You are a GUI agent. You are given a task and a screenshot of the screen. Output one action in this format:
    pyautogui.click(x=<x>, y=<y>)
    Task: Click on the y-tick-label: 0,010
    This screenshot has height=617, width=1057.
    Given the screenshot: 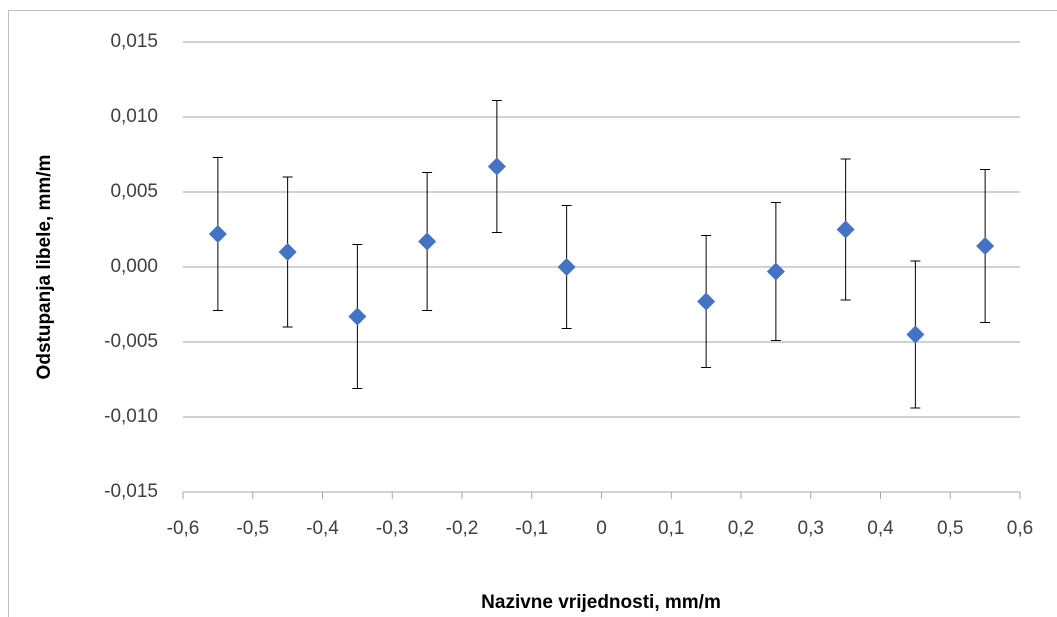 What is the action you would take?
    pyautogui.click(x=134, y=116)
    